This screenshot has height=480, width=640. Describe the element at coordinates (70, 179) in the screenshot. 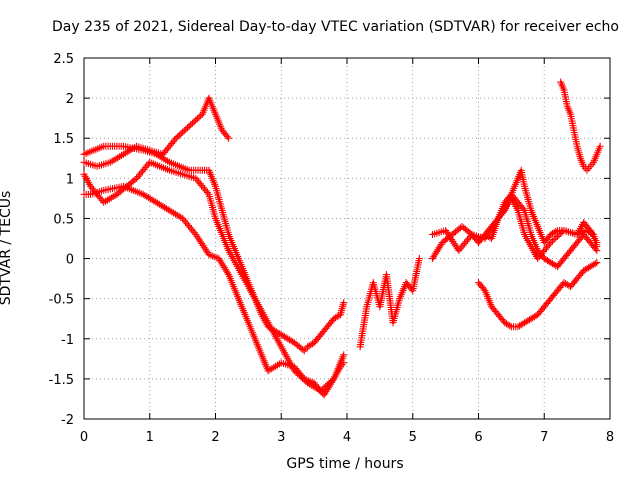

I see `y-tick-label: 1` at that location.